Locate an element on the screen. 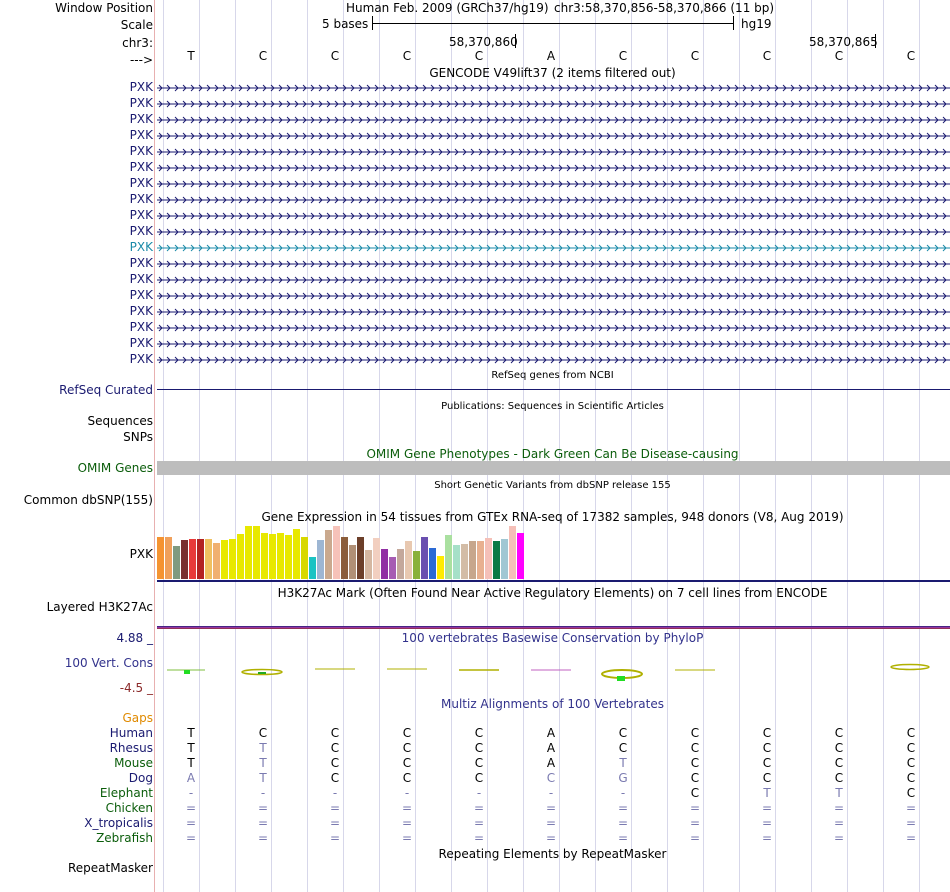 This screenshot has width=950, height=892. refseq-track-title: RefSeq genes from NCBI is located at coordinates (552, 375).